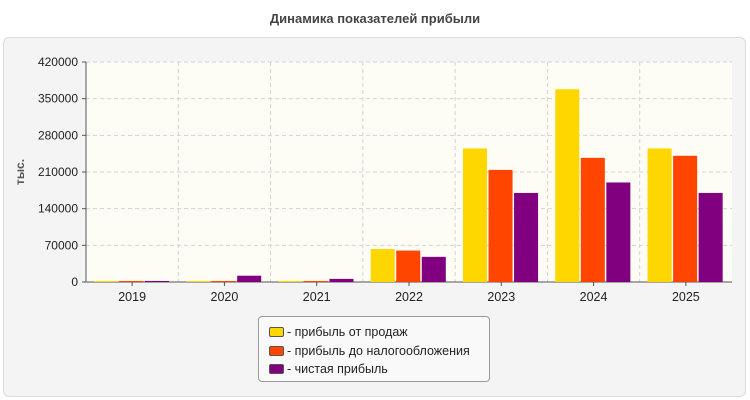 Image resolution: width=750 pixels, height=400 pixels. I want to click on x-tick-label: 2020, so click(225, 297).